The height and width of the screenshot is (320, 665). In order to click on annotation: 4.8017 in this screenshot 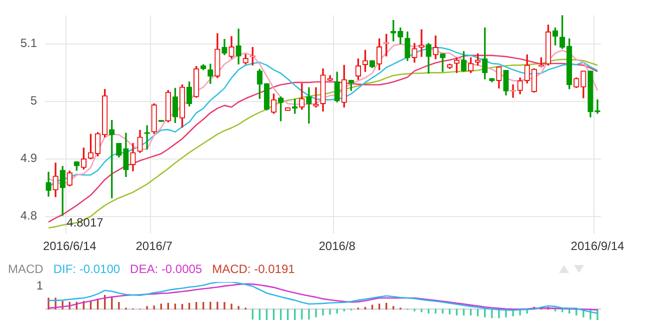, I will do `click(85, 223)`.